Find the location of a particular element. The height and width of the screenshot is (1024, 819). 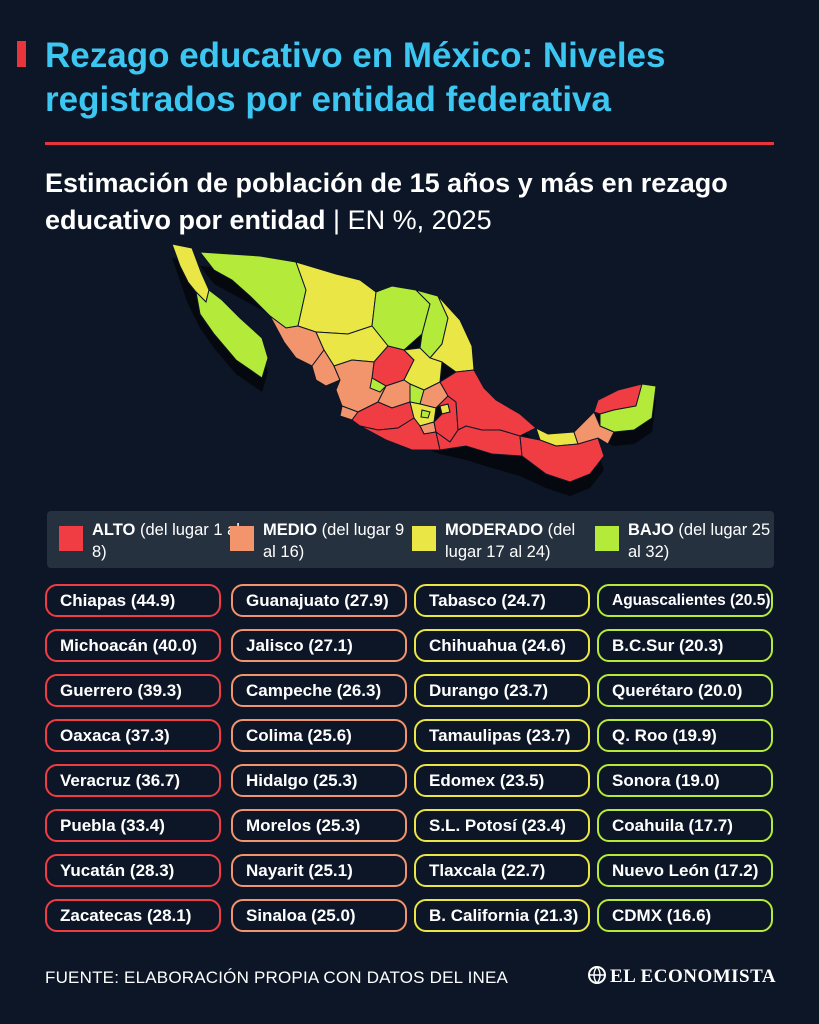

region-guerrero is located at coordinates (400, 434).